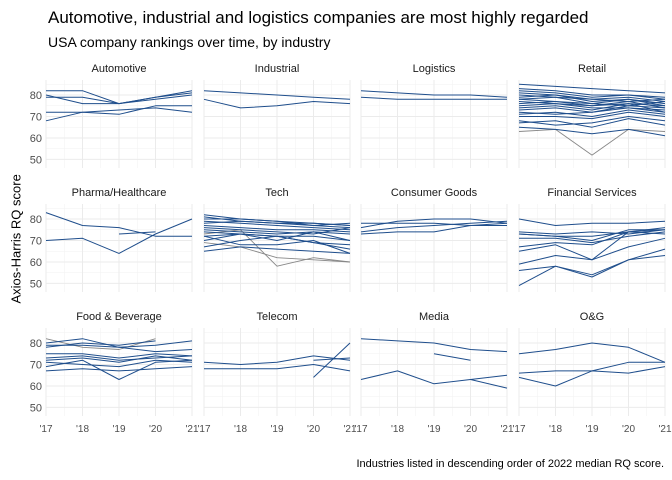  Describe the element at coordinates (276, 193) in the screenshot. I see `panel-title: Tech` at that location.